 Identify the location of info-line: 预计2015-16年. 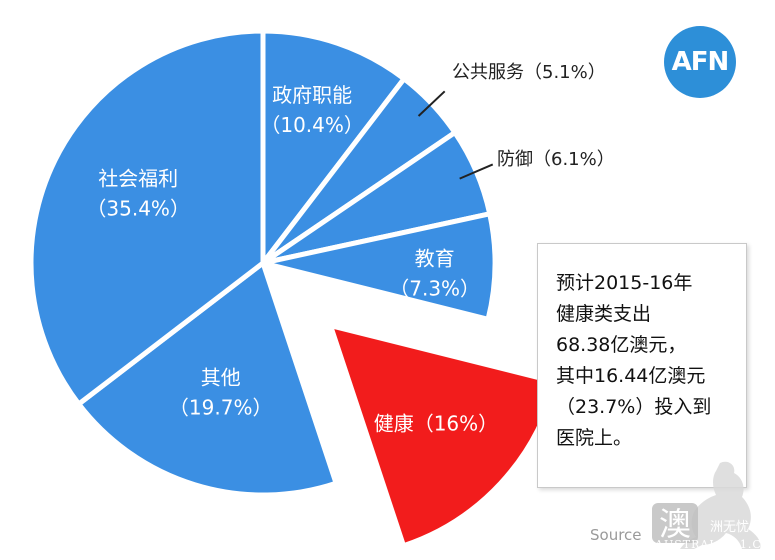
(624, 283).